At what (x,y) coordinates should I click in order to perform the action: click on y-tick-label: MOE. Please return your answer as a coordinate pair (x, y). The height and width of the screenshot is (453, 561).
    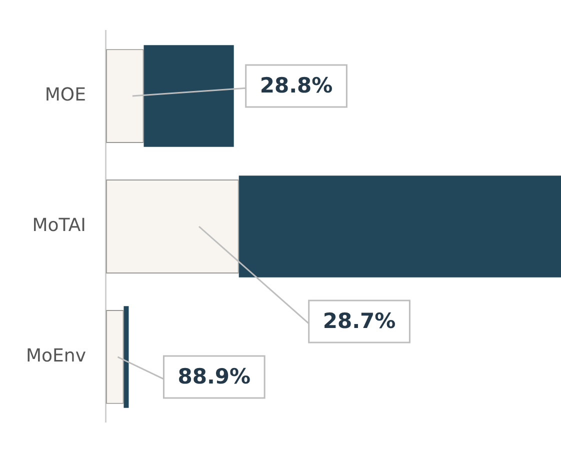
    Looking at the image, I should click on (65, 95).